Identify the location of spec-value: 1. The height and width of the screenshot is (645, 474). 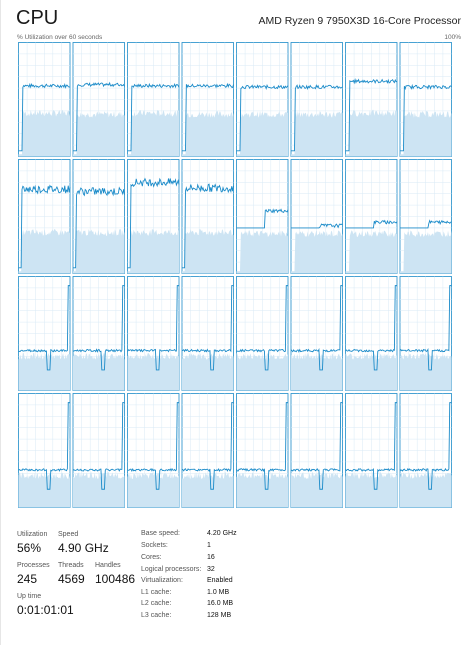
(209, 545).